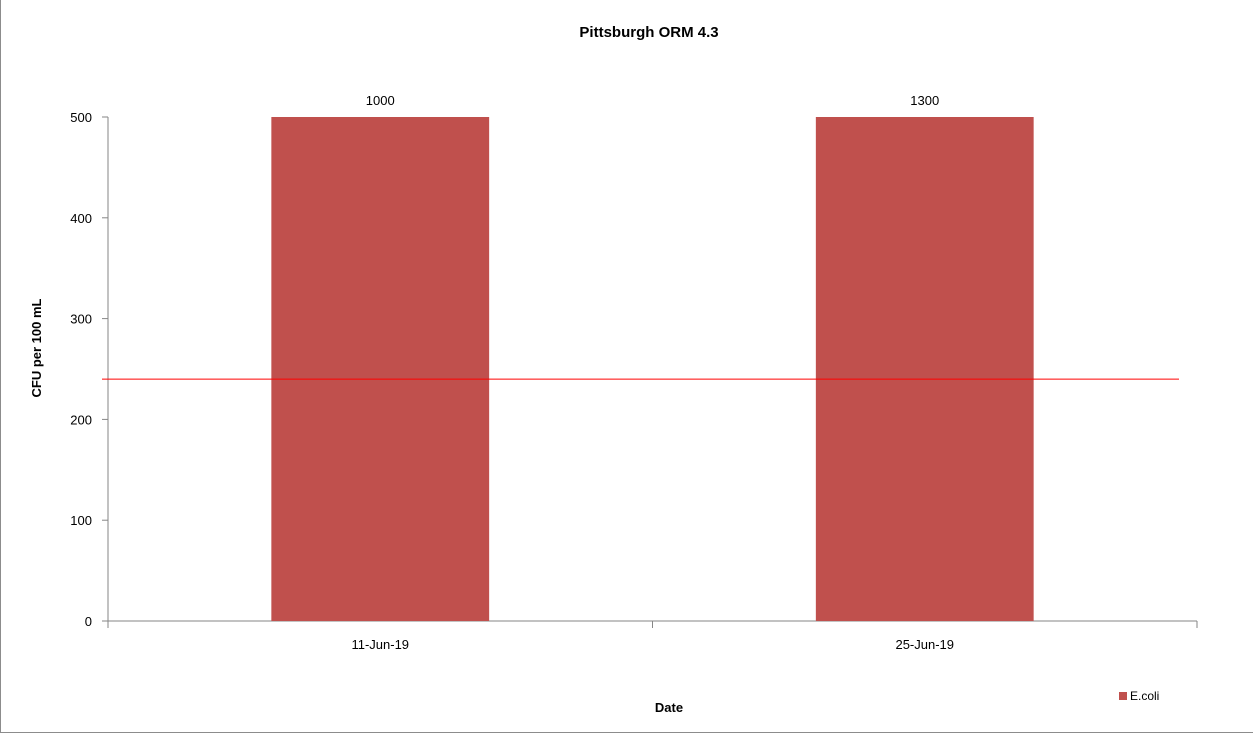 The height and width of the screenshot is (733, 1253). I want to click on y-tick-label: 400, so click(81, 218).